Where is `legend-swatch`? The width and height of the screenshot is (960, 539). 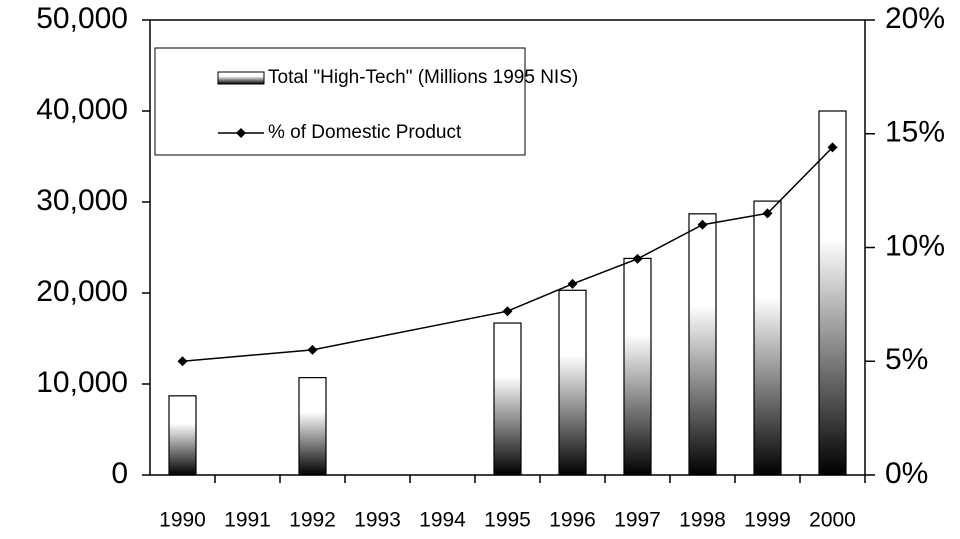 legend-swatch is located at coordinates (241, 78).